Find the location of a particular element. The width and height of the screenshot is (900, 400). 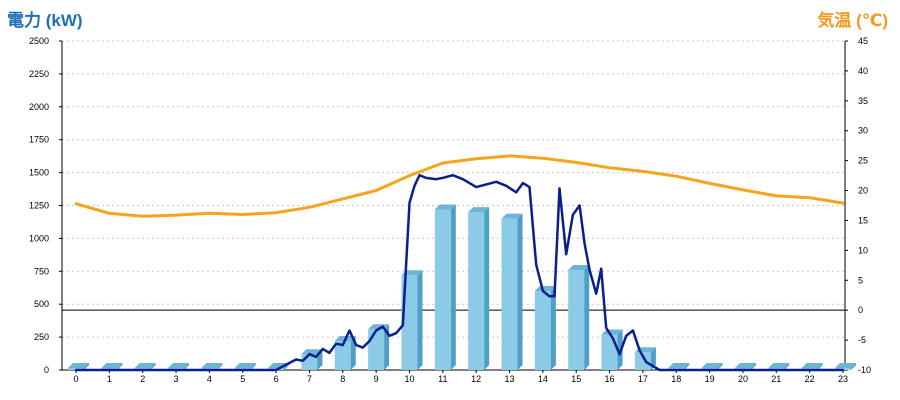

left-tick-label: 1250 is located at coordinates (39, 206).